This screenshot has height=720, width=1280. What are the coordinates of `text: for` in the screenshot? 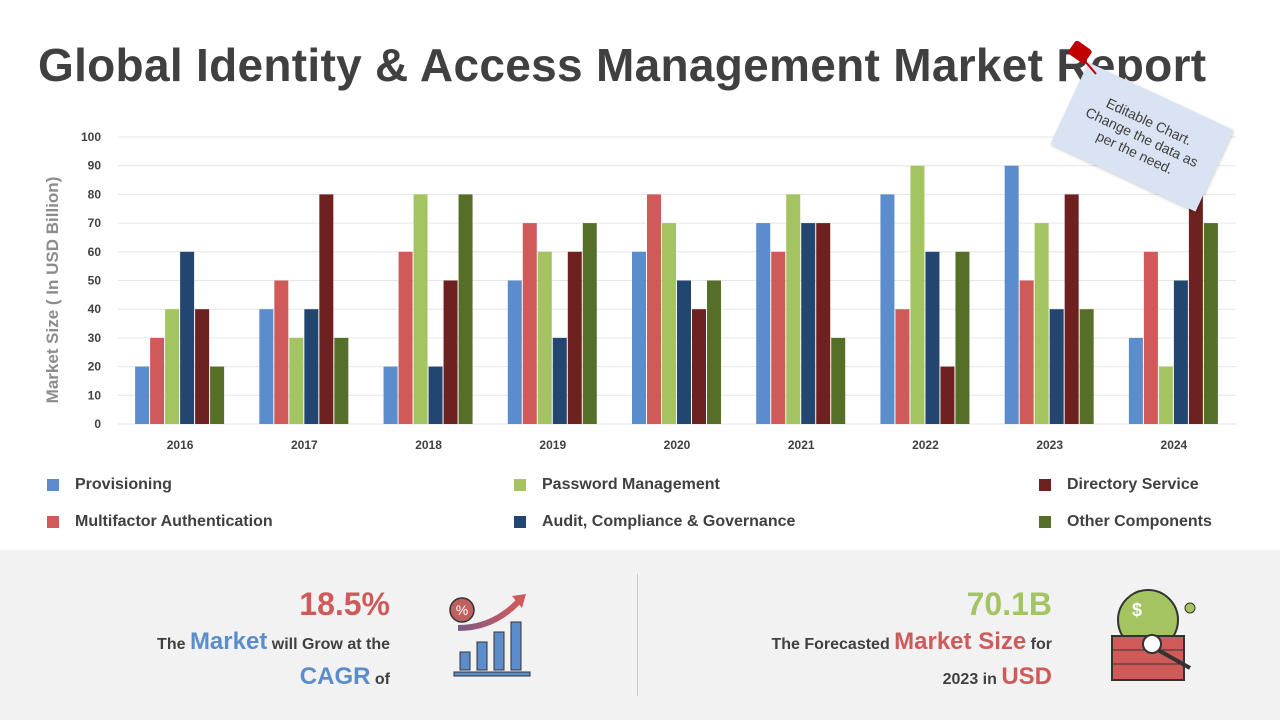 It's located at (1039, 644).